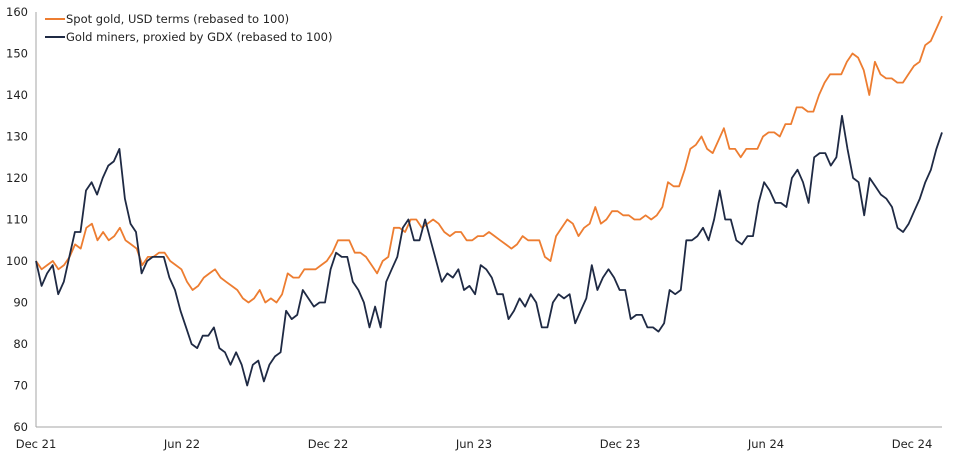  I want to click on y-tick-label: 80, so click(20, 344).